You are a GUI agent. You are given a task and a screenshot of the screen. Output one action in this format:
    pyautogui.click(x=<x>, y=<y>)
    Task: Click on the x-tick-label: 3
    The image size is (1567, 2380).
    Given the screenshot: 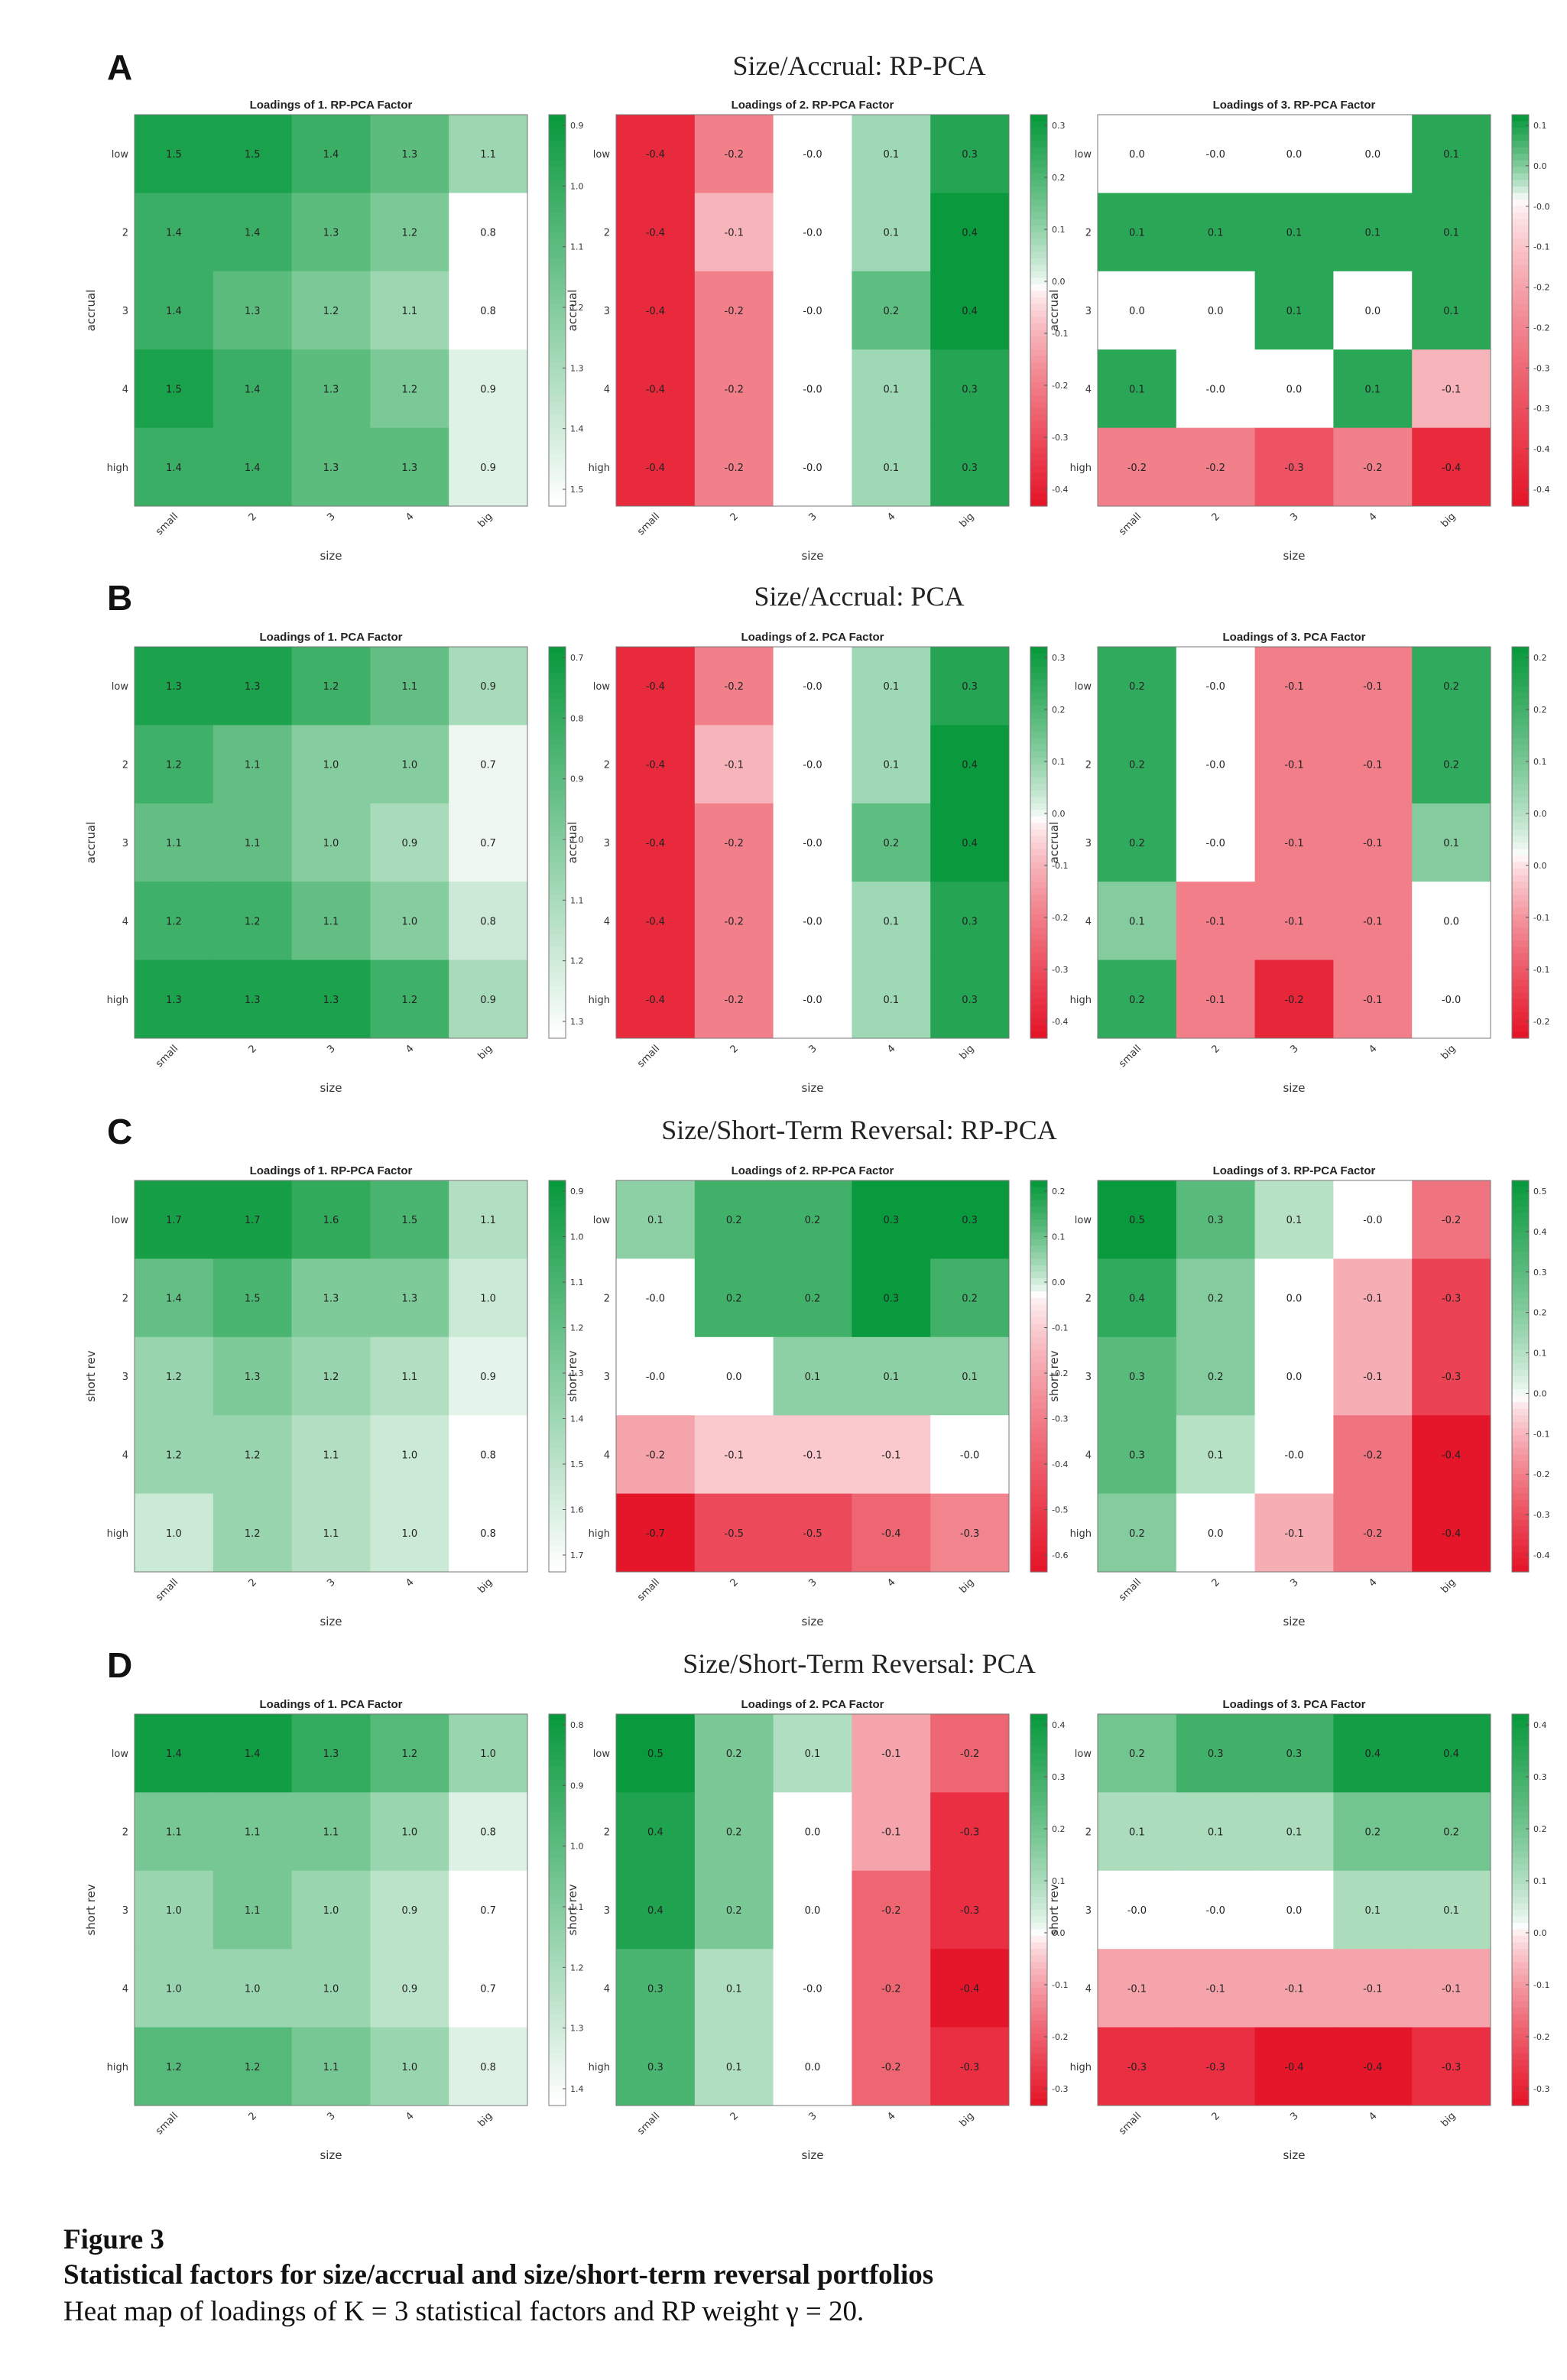 What is the action you would take?
    pyautogui.click(x=331, y=2116)
    